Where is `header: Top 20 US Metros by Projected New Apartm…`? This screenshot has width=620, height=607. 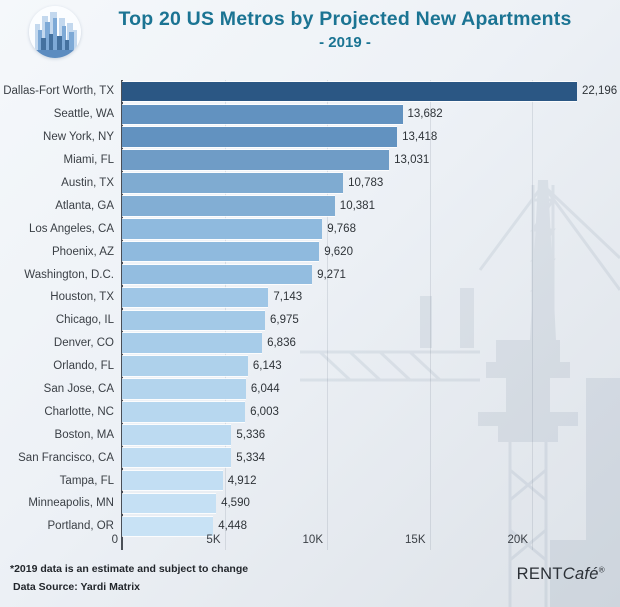 header: Top 20 US Metros by Projected New Apartm… is located at coordinates (310, 36).